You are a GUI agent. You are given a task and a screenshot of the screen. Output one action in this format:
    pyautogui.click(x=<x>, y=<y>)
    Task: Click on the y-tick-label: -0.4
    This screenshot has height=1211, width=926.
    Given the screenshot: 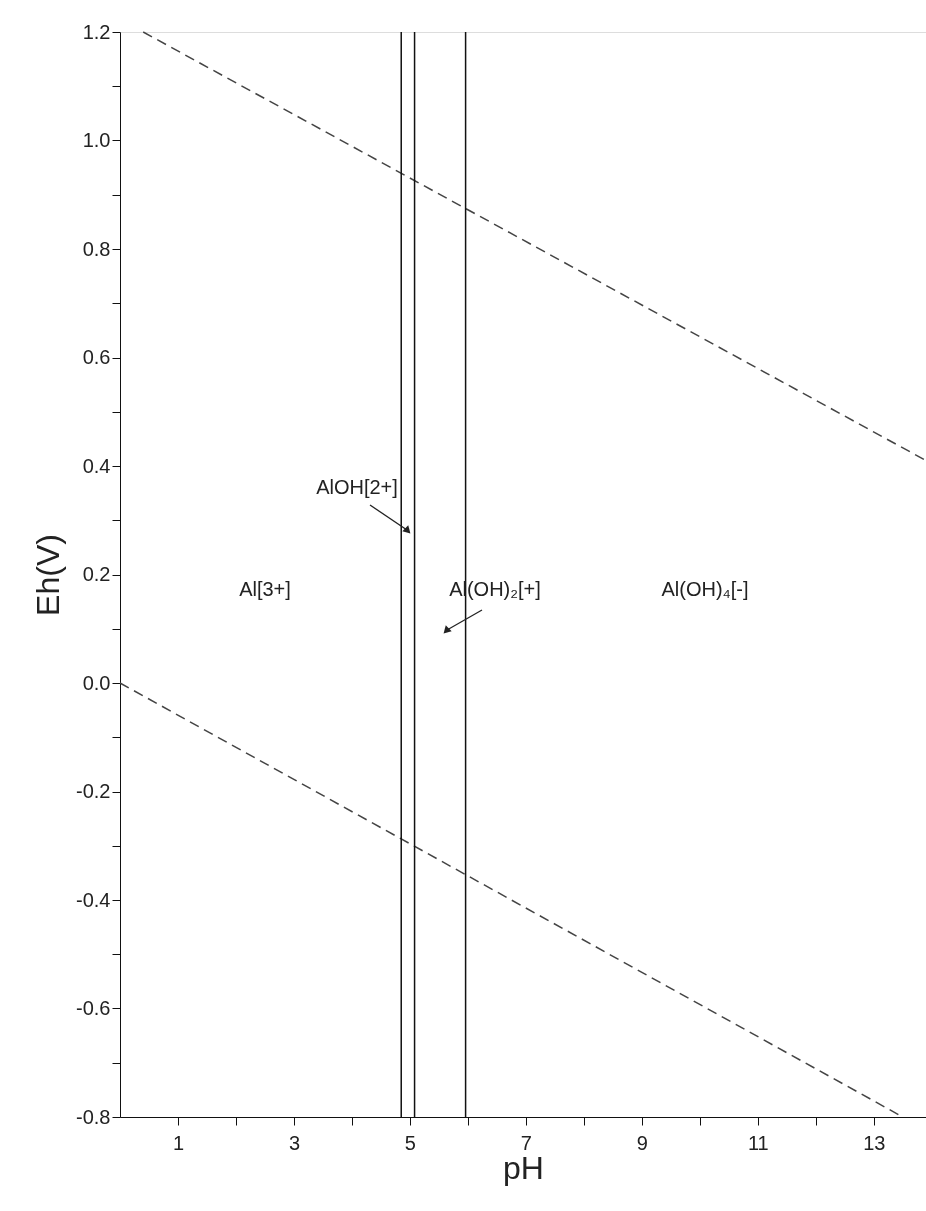 What is the action you would take?
    pyautogui.click(x=93, y=899)
    